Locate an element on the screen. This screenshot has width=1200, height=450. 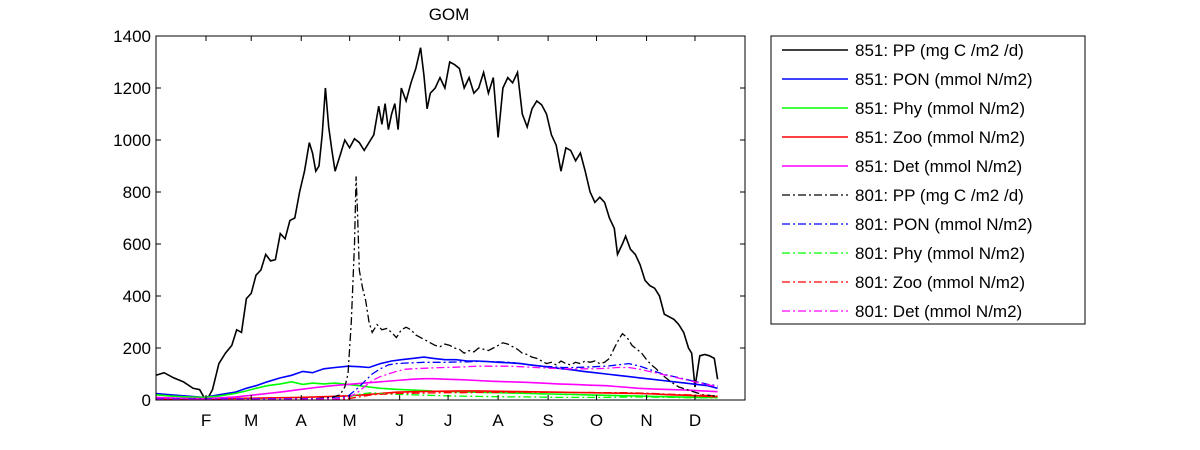
legend-label: 801: PP (mg C /m2 /d) is located at coordinates (939, 195).